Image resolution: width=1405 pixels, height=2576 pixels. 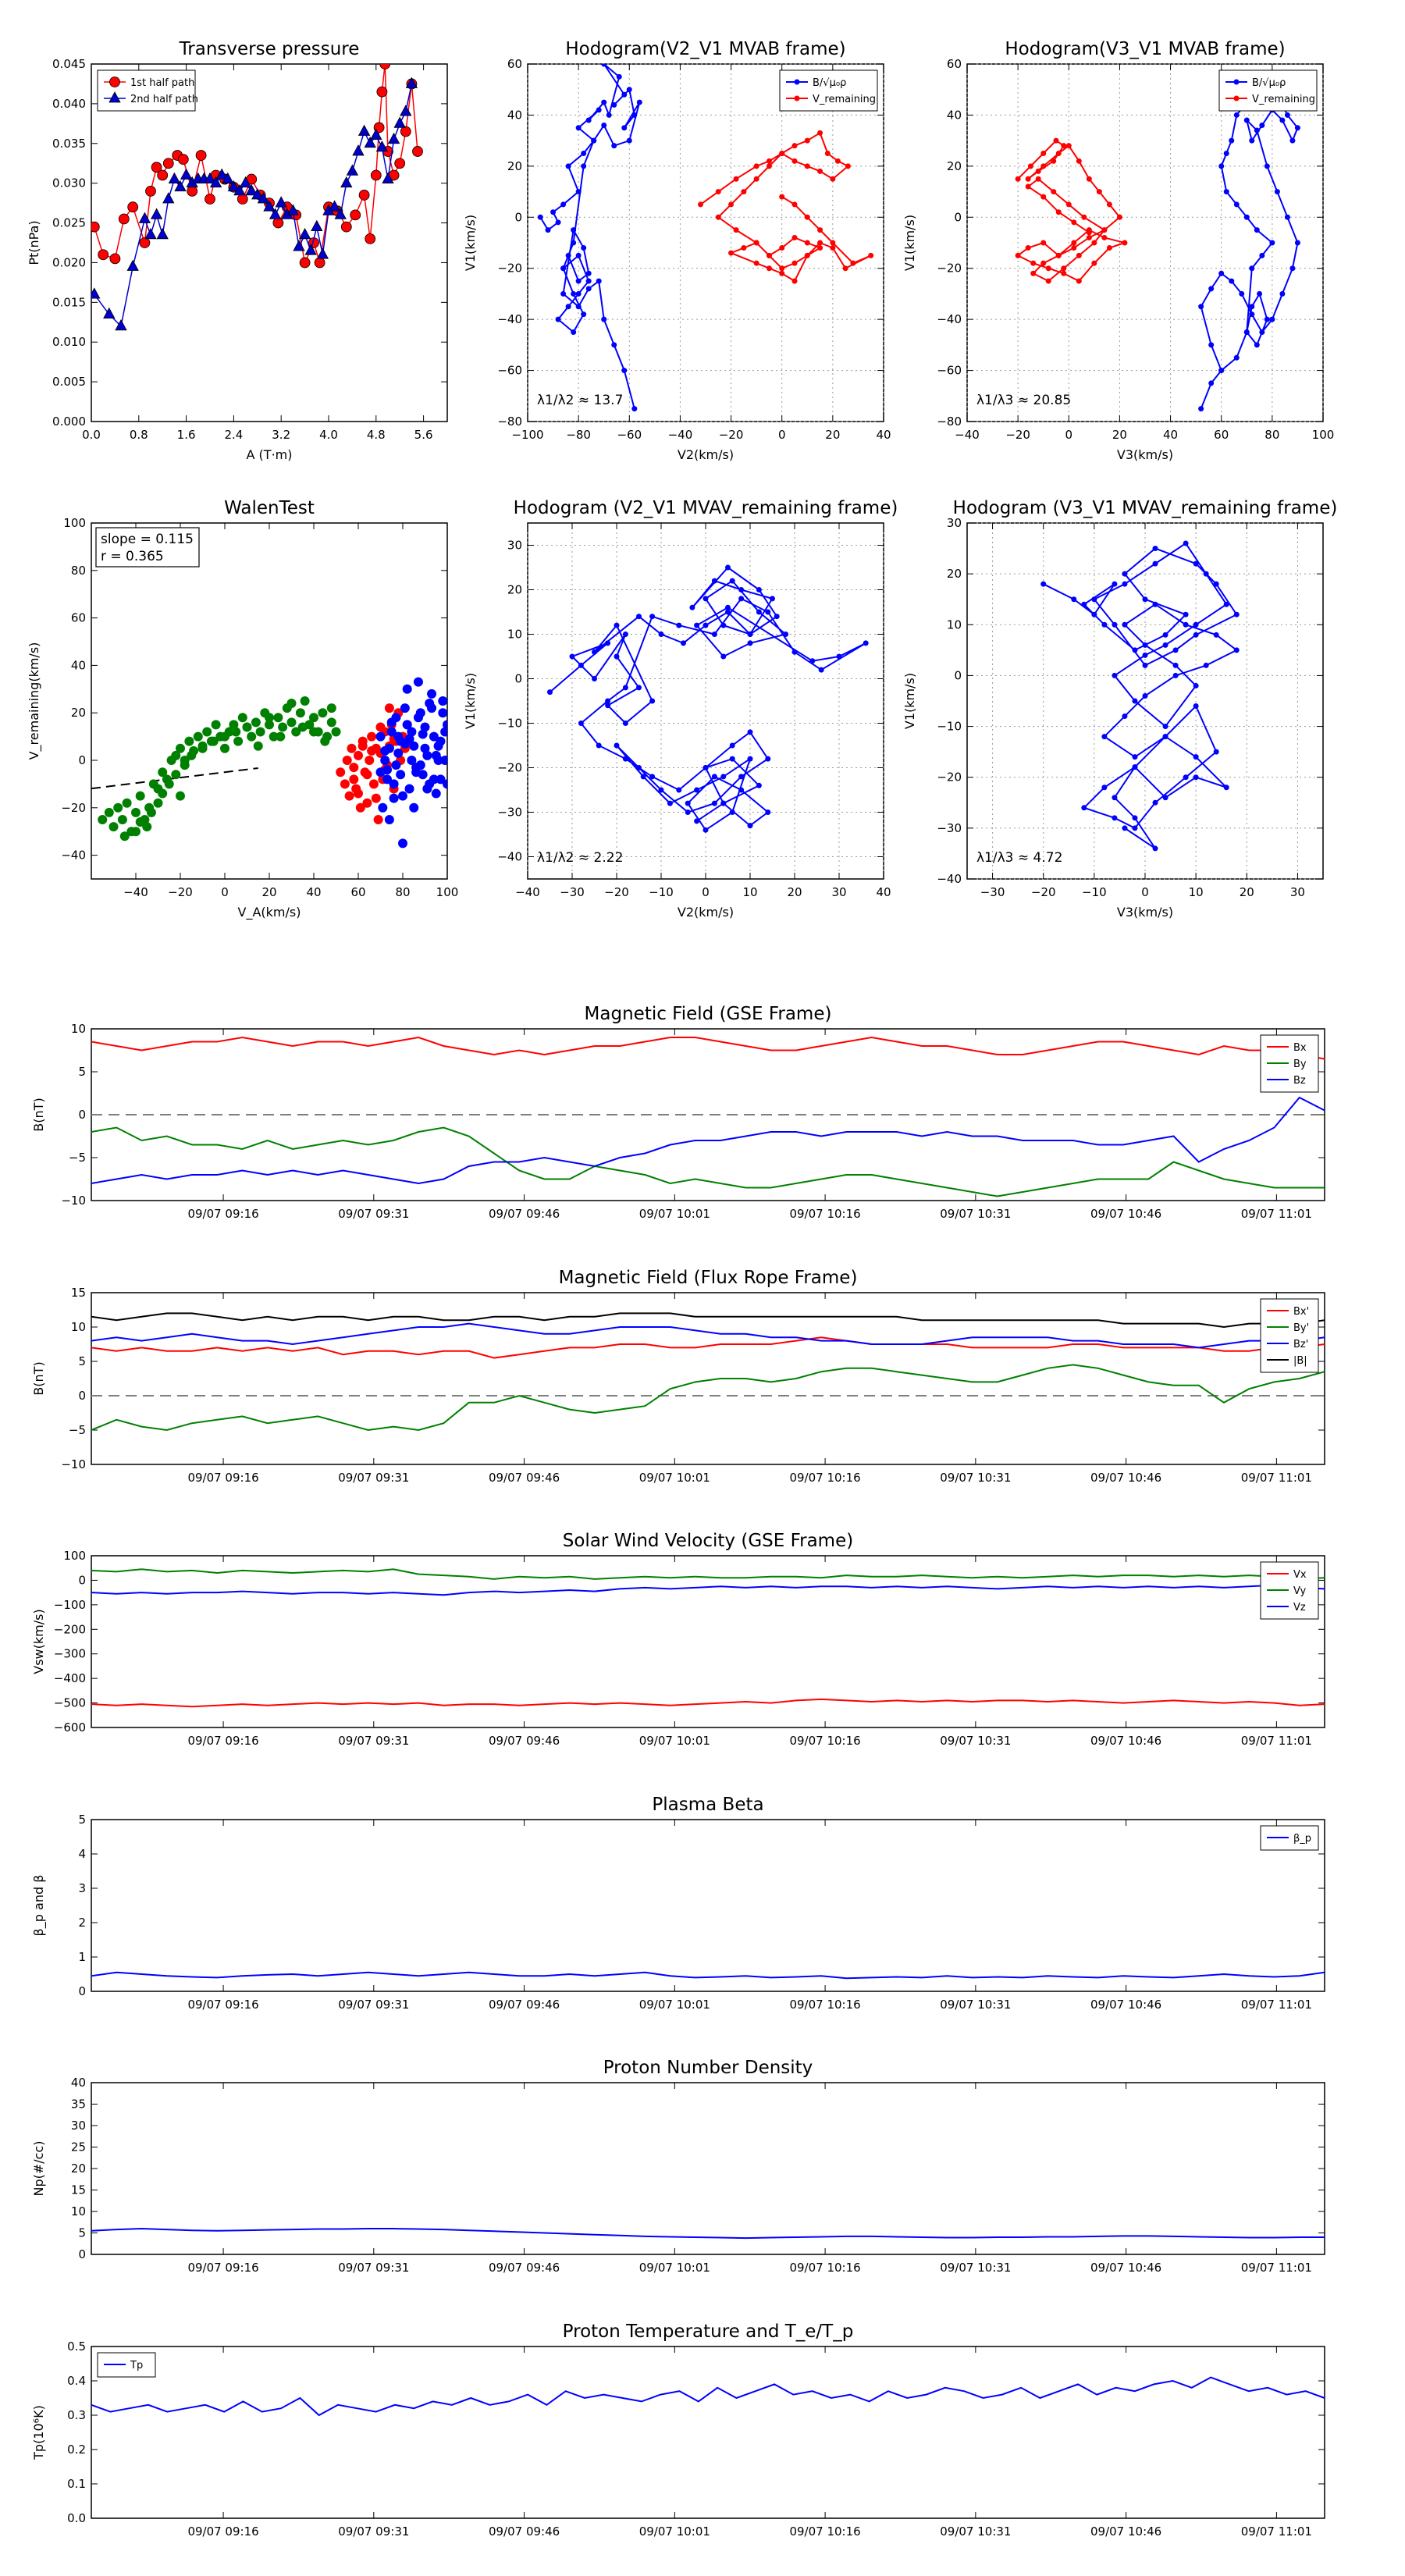 I want to click on legend-label: B/√μ₀ρ, so click(x=1269, y=83).